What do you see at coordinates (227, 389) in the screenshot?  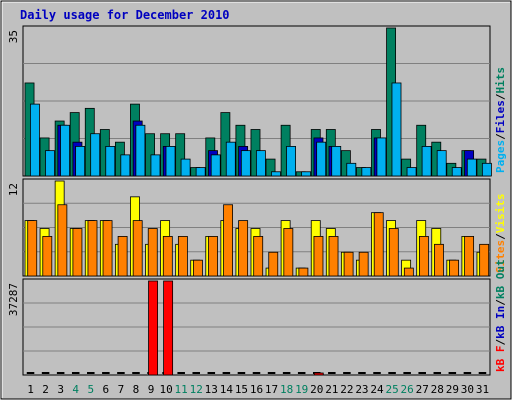 I see `day-label: 14` at bounding box center [227, 389].